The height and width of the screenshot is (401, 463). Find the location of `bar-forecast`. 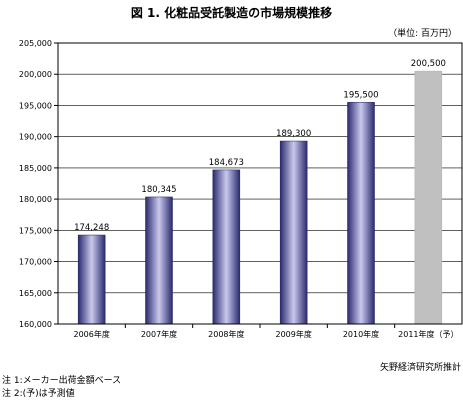

bar-forecast is located at coordinates (428, 197).